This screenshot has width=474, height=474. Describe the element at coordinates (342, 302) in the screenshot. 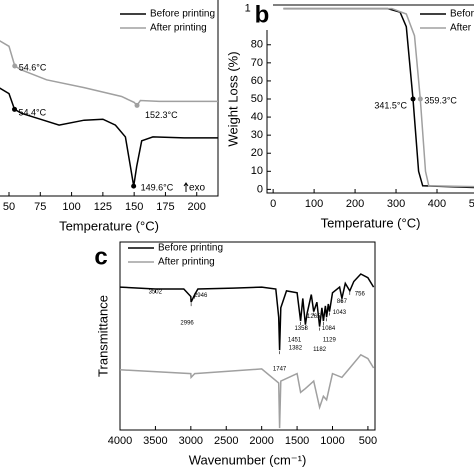

I see `peak-label: 867` at that location.